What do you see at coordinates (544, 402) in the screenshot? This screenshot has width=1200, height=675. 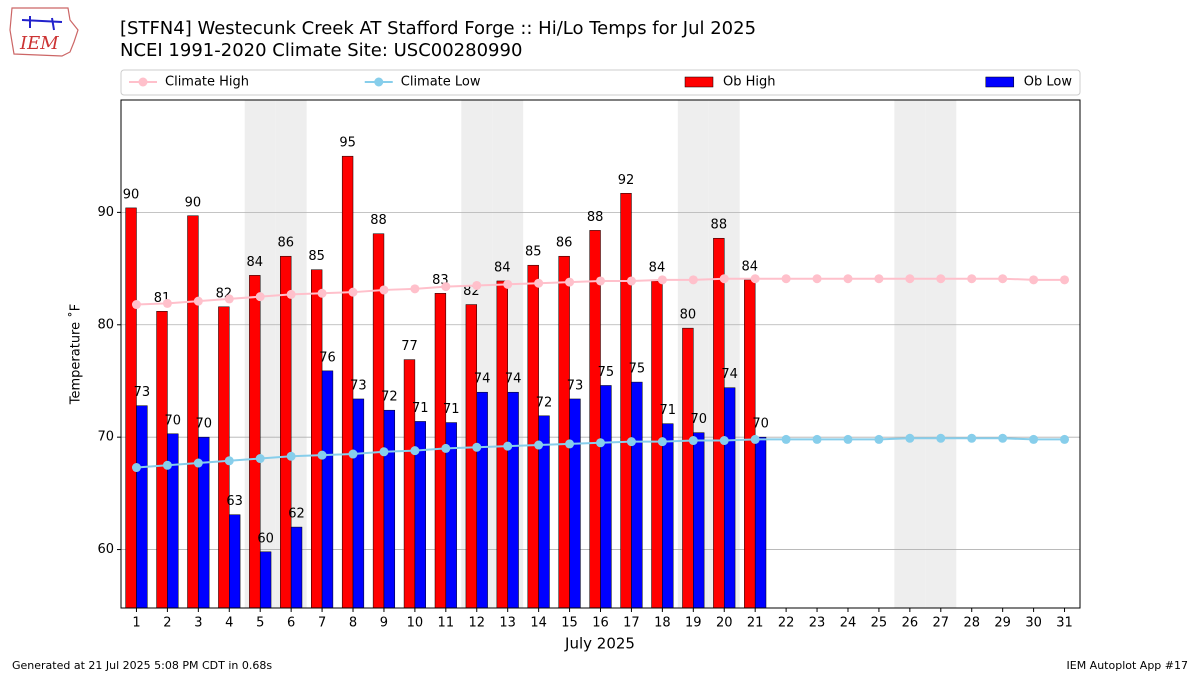 I see `data-label: 72` at bounding box center [544, 402].